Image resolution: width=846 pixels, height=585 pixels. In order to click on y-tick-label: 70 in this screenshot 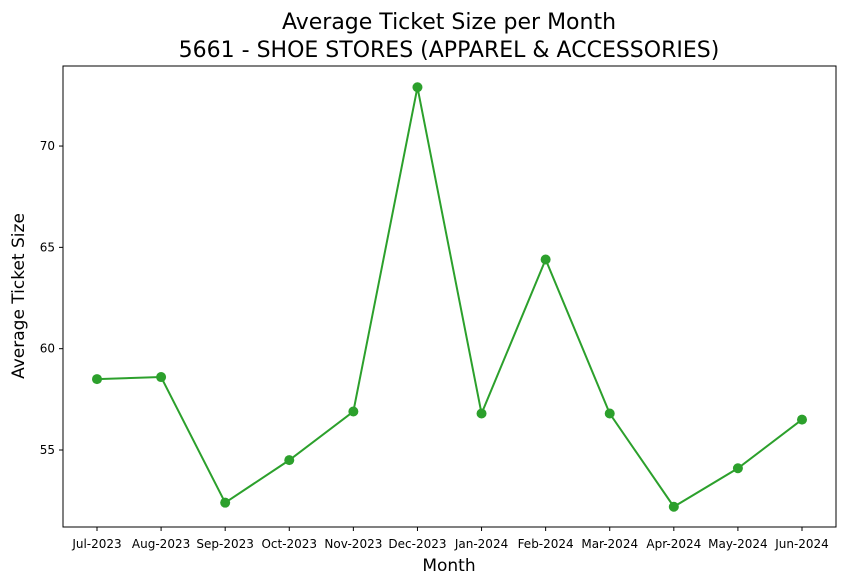, I will do `click(47, 146)`.